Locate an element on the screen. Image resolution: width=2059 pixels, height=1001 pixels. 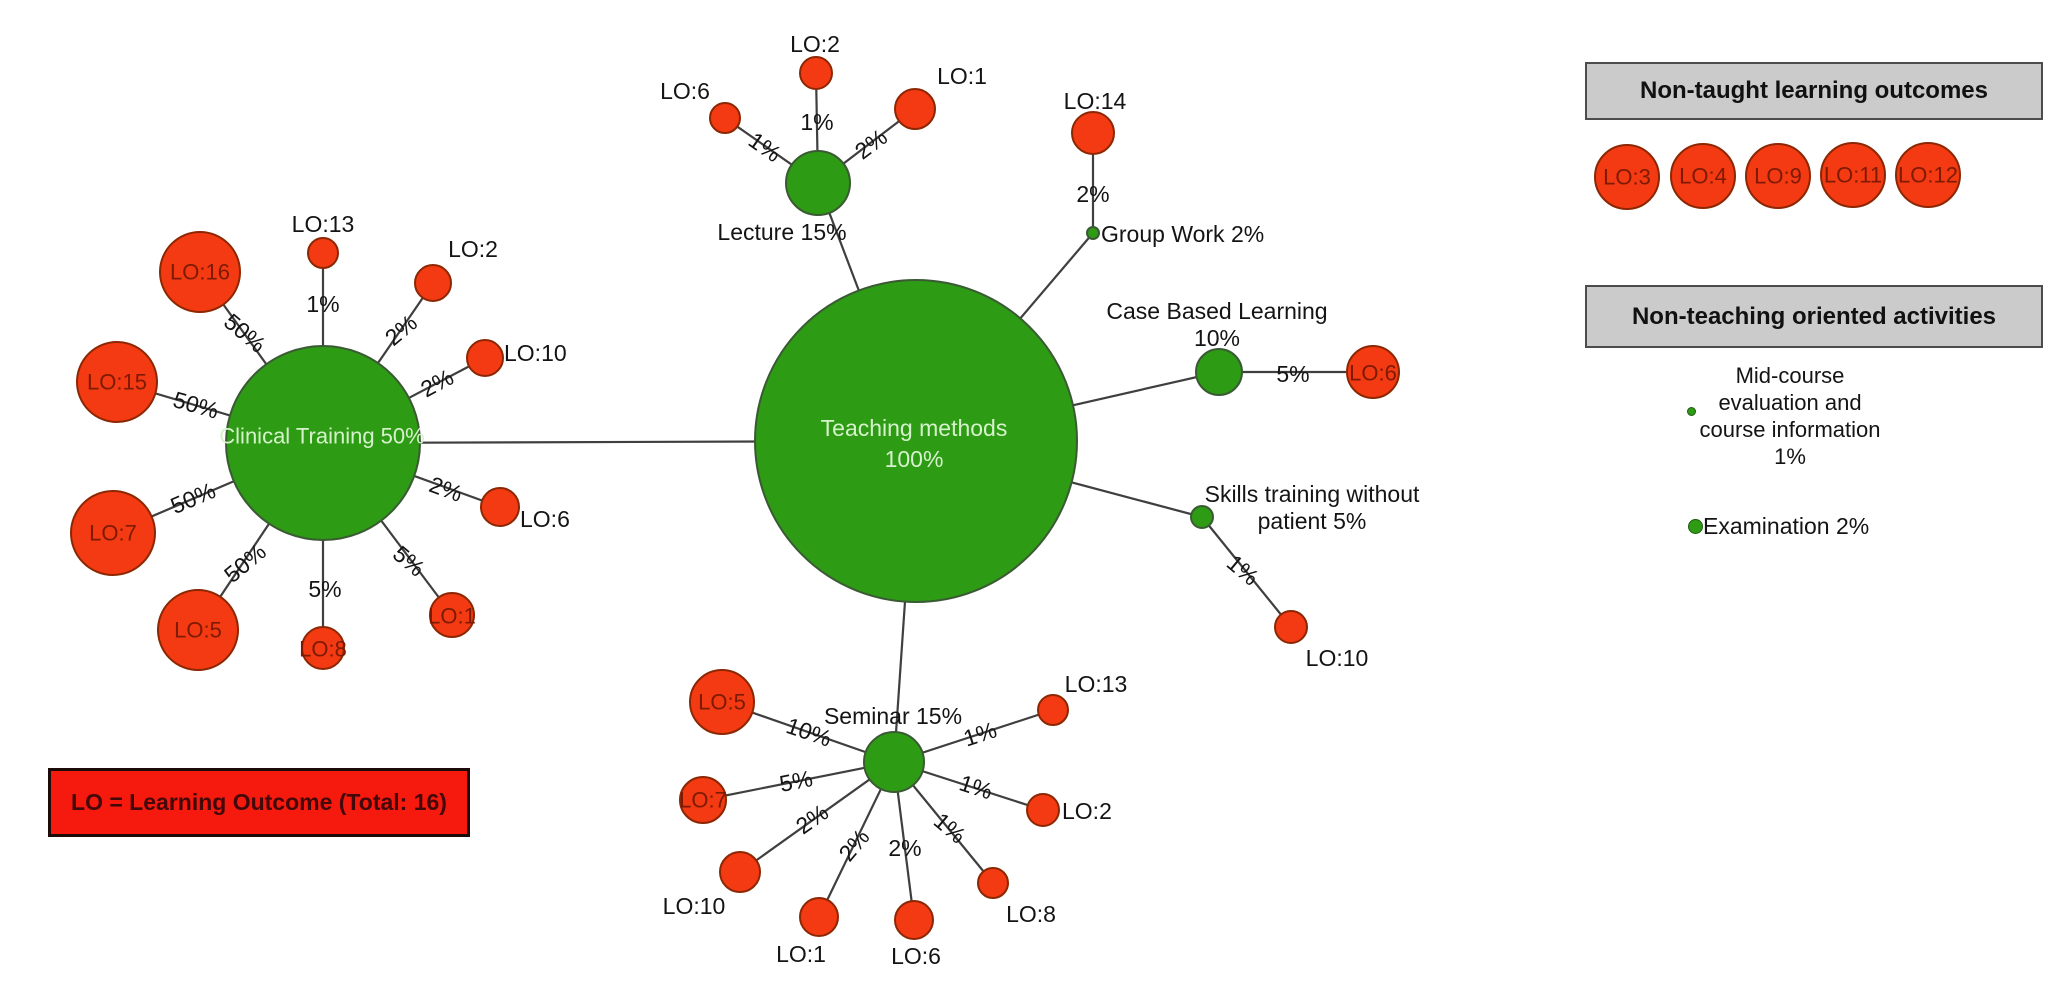
non-teaching-activities-title: Non-teaching oriented activities is located at coordinates (1814, 316).